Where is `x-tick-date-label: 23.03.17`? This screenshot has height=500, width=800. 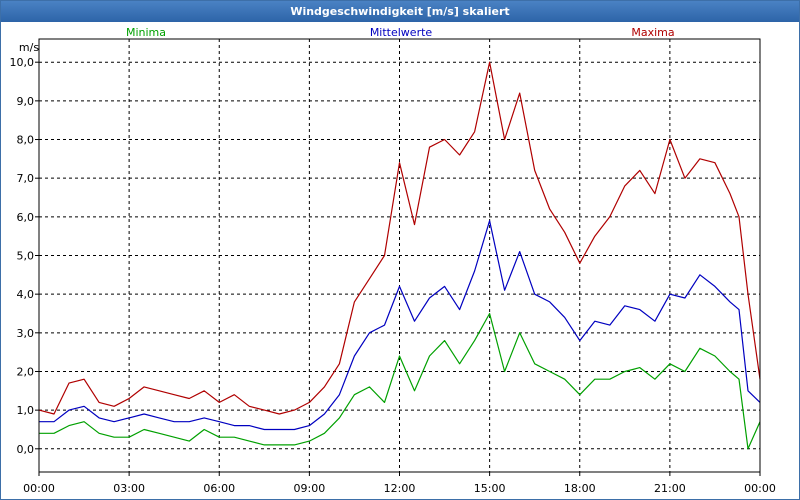 x-tick-date-label: 23.03.17 is located at coordinates (760, 498).